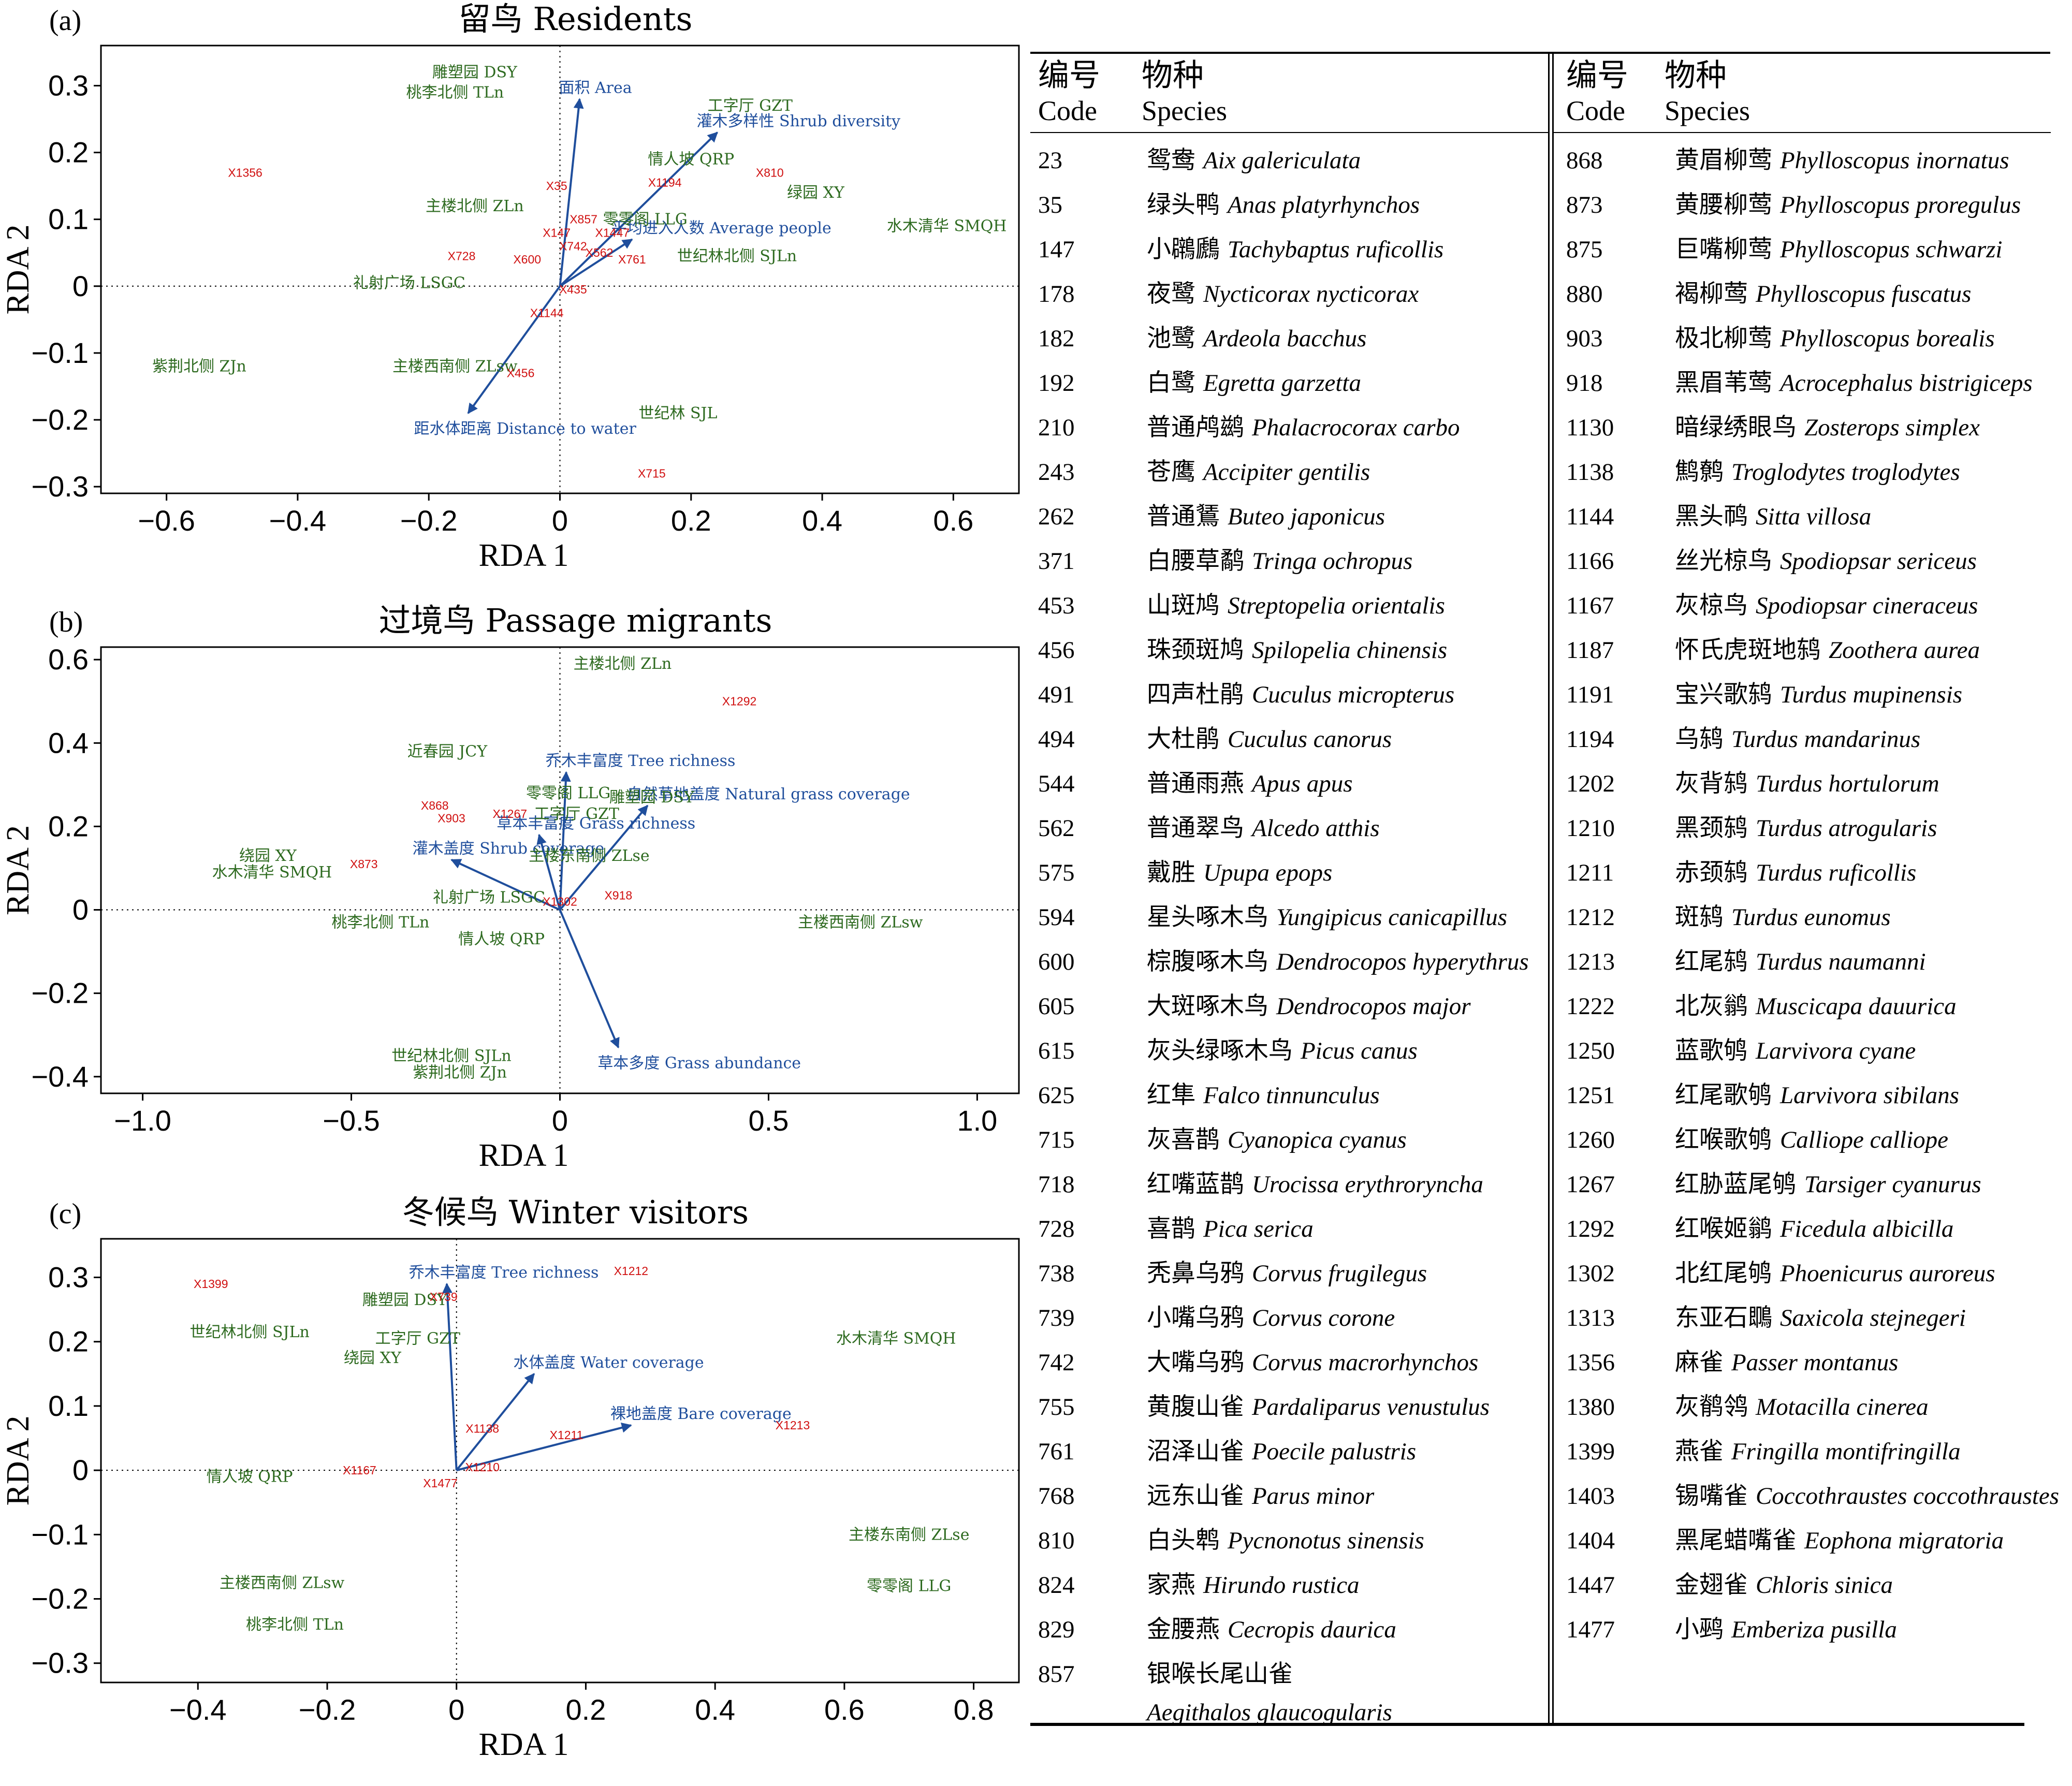 The width and height of the screenshot is (2072, 1786). Describe the element at coordinates (1199, 1582) in the screenshot. I see `table-row: 824 家燕 Hirundo rustica` at that location.